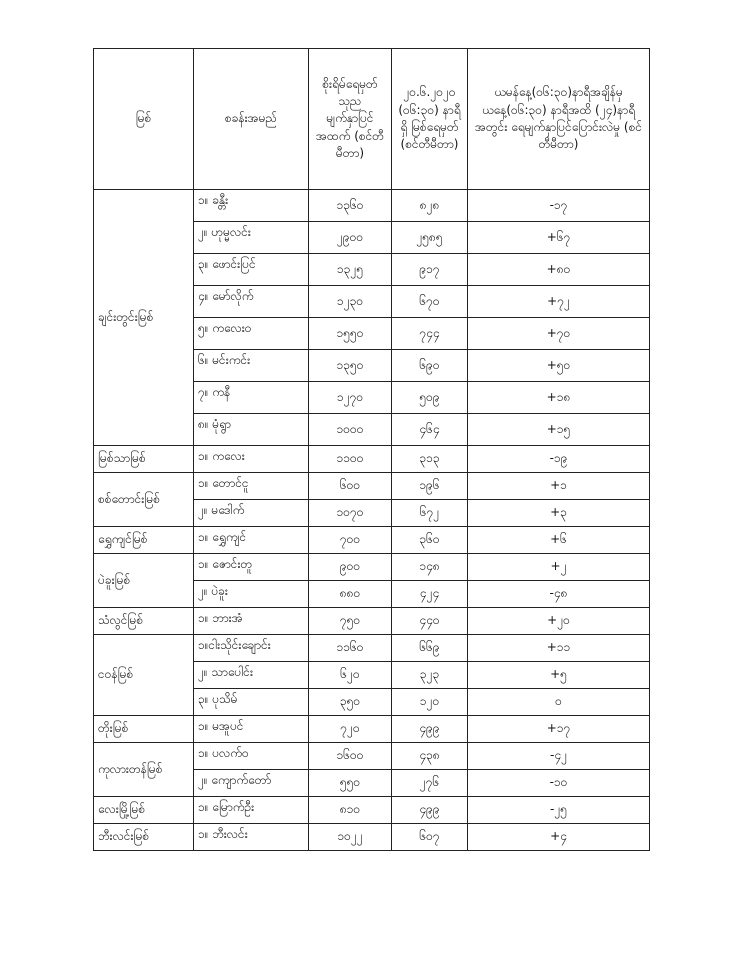  Describe the element at coordinates (350, 333) in the screenshot. I see `danger-level: ၁၅၅၀` at that location.